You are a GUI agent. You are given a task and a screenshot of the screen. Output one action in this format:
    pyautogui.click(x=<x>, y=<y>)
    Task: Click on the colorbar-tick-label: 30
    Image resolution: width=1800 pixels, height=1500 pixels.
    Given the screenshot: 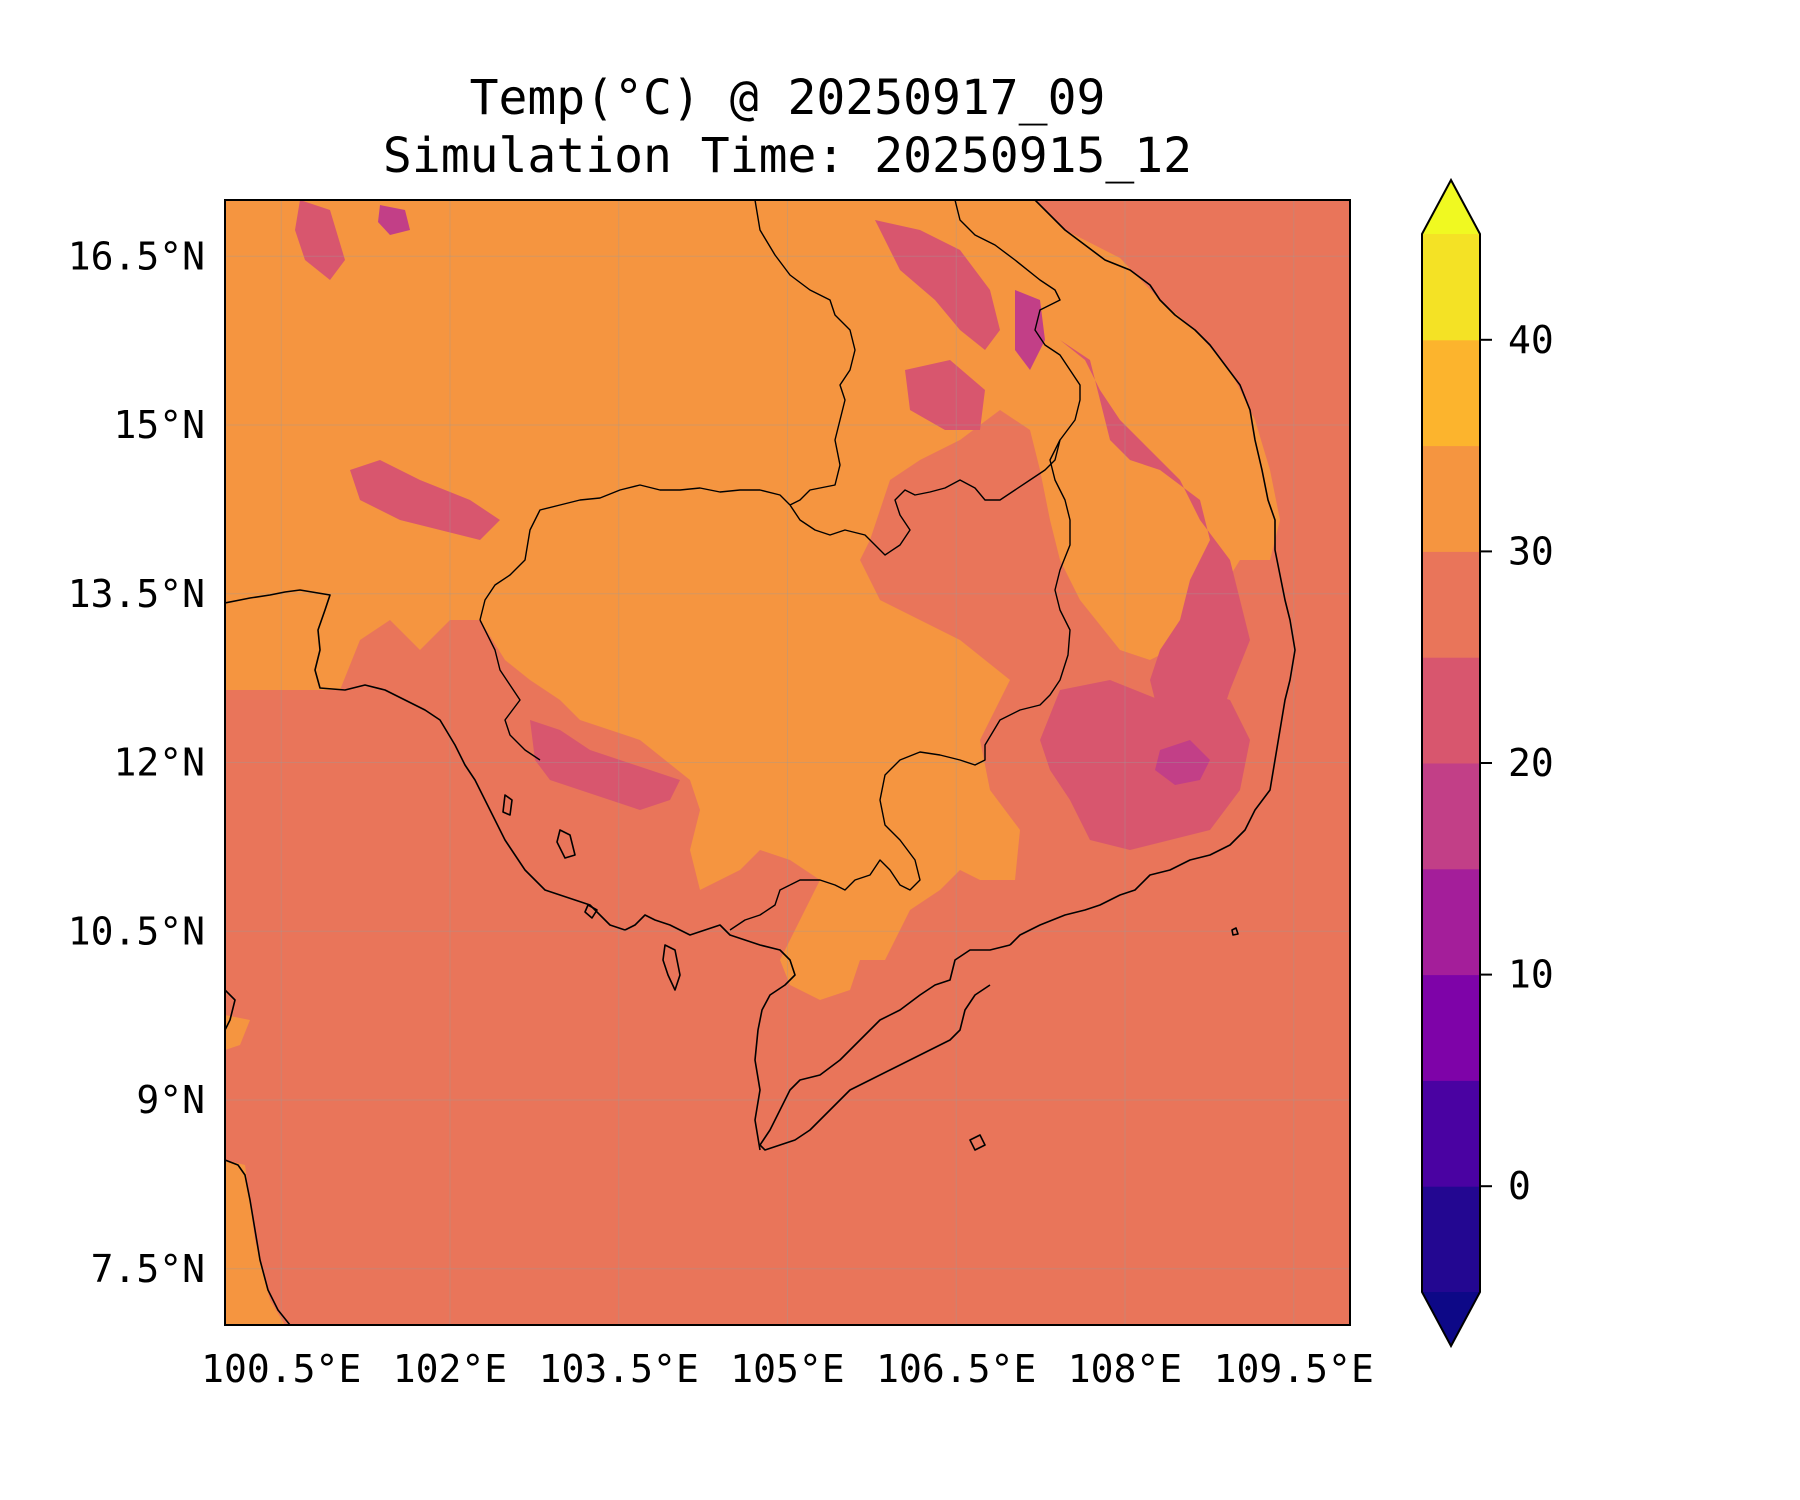 What is the action you would take?
    pyautogui.click(x=1531, y=551)
    